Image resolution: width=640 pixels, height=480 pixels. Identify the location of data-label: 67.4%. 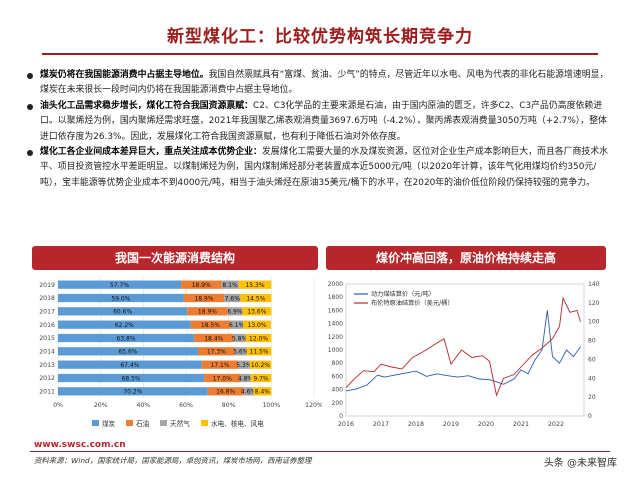
(129, 365).